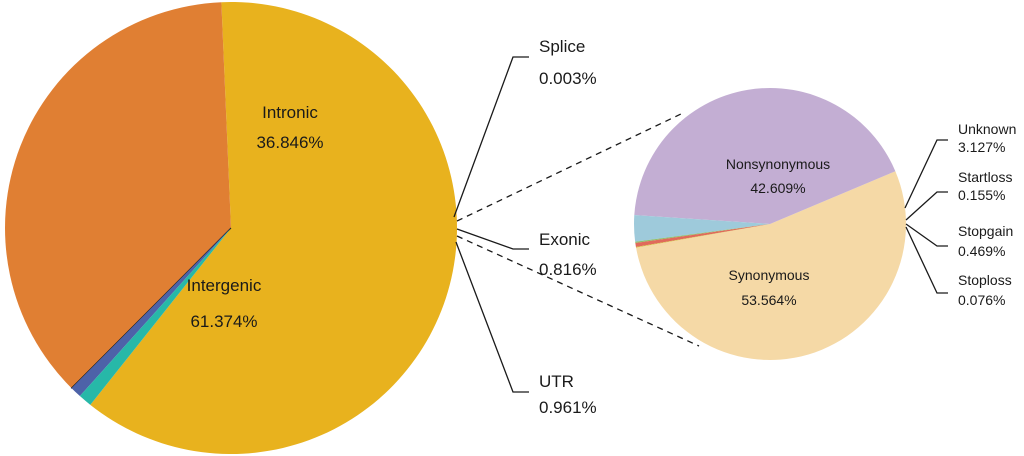  What do you see at coordinates (562, 46) in the screenshot?
I see `splice-name: Splice` at bounding box center [562, 46].